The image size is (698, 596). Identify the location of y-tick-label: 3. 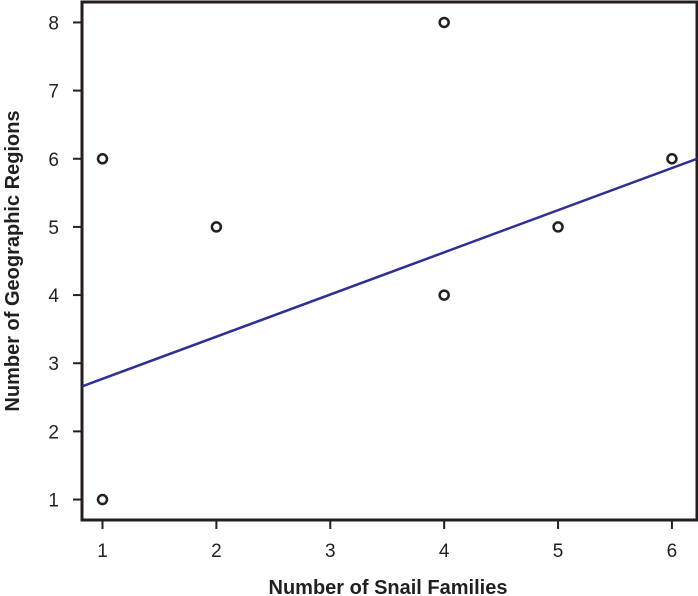
(53, 364).